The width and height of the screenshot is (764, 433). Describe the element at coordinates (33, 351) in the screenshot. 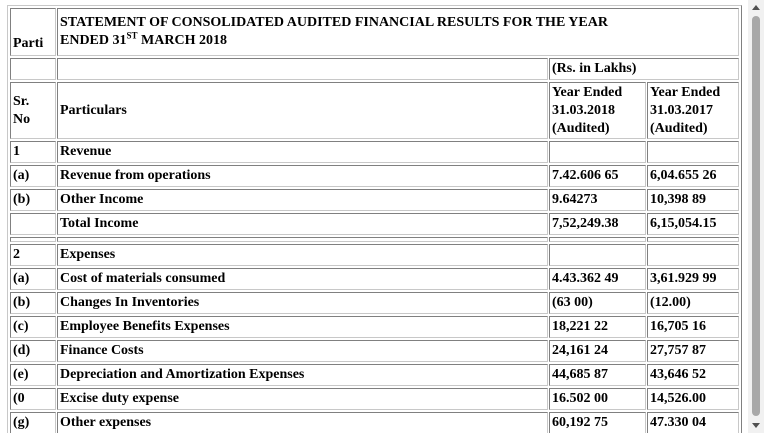

I see `cell-sr: (d)` at that location.